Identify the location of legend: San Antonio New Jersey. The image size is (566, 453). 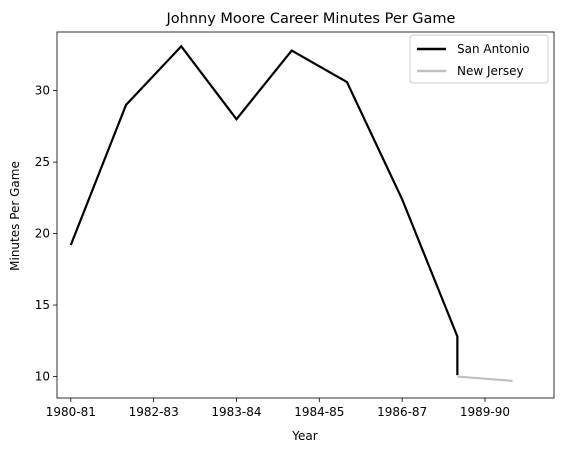
(479, 59).